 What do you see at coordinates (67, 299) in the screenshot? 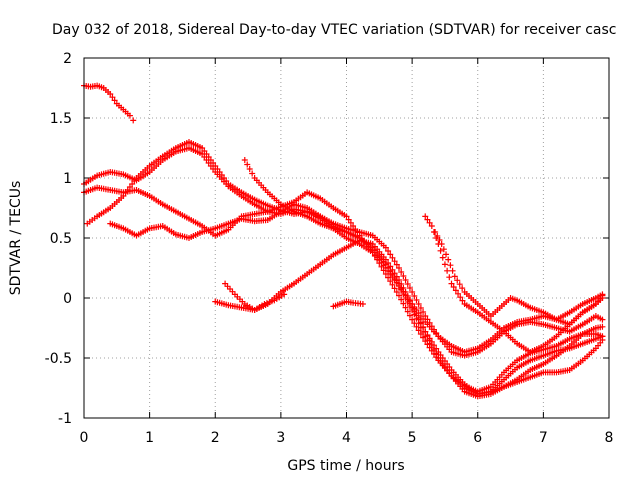
I see `y-tick-label: 0` at bounding box center [67, 299].